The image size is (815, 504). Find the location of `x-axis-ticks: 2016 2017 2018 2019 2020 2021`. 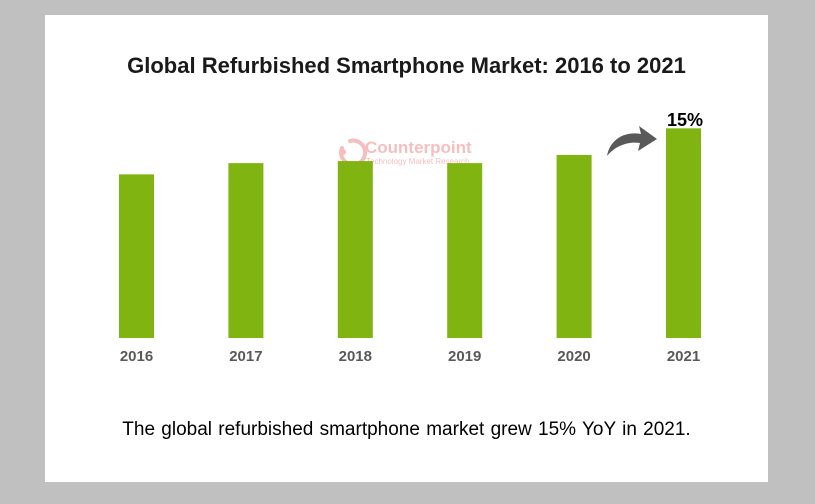

x-axis-ticks: 2016 2017 2018 2019 2020 2021 is located at coordinates (410, 356).